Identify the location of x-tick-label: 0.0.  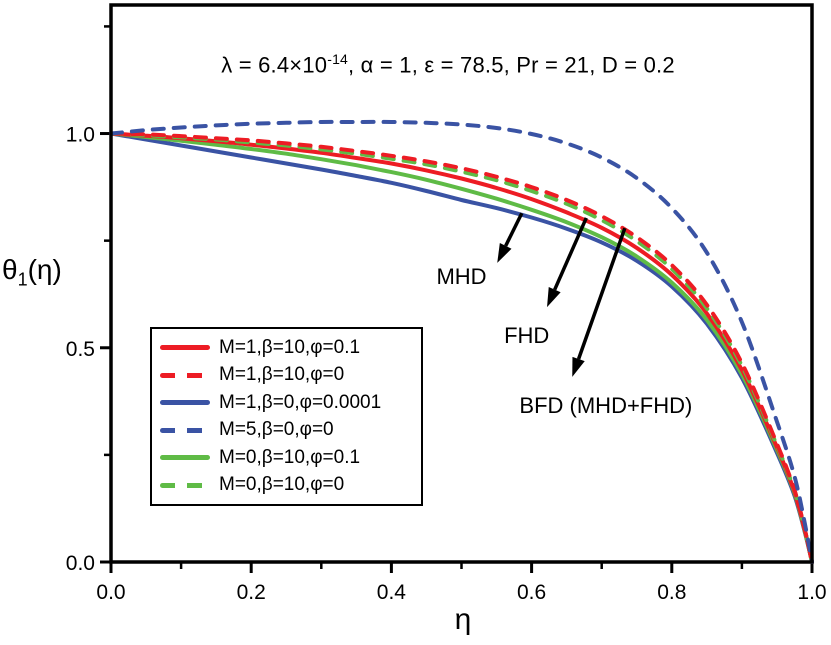
(110, 592).